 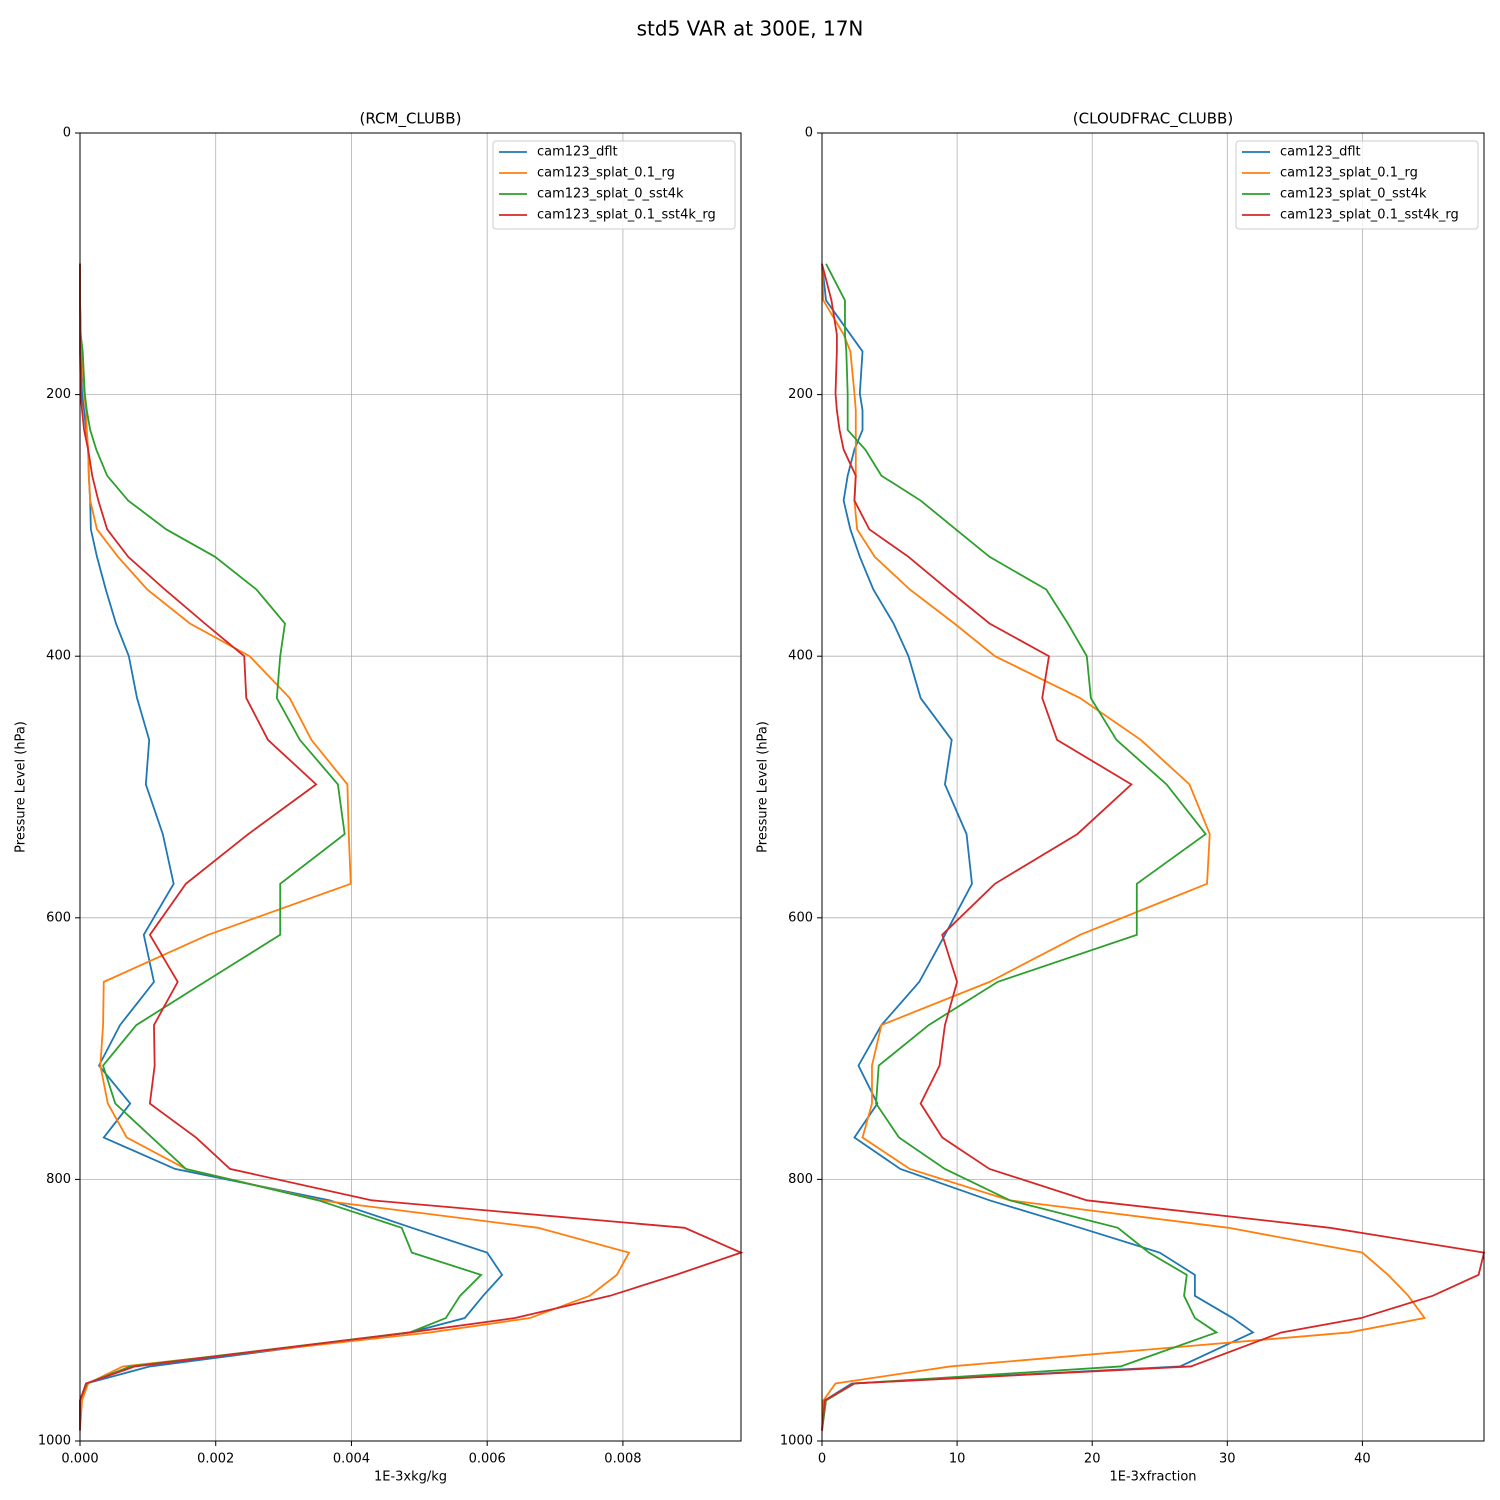 I want to click on x-tick-label: 10, so click(x=957, y=1459).